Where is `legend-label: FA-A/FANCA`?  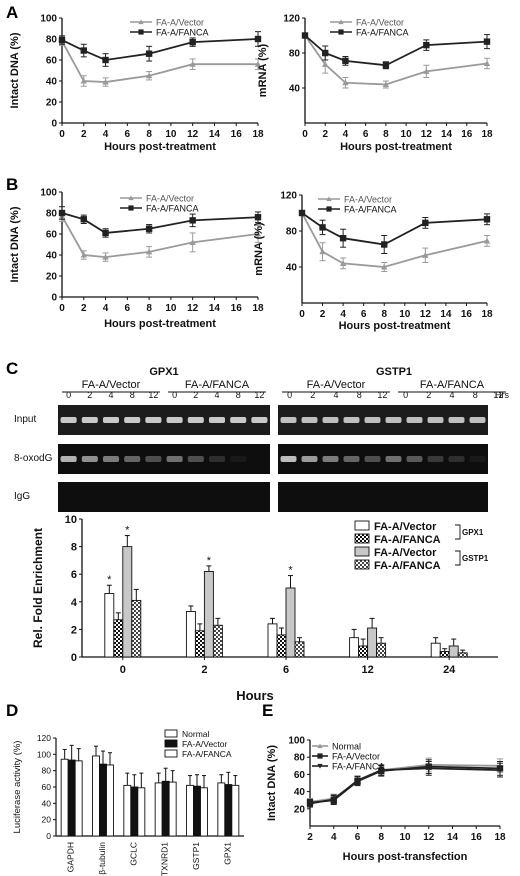 legend-label: FA-A/FANCA is located at coordinates (382, 33).